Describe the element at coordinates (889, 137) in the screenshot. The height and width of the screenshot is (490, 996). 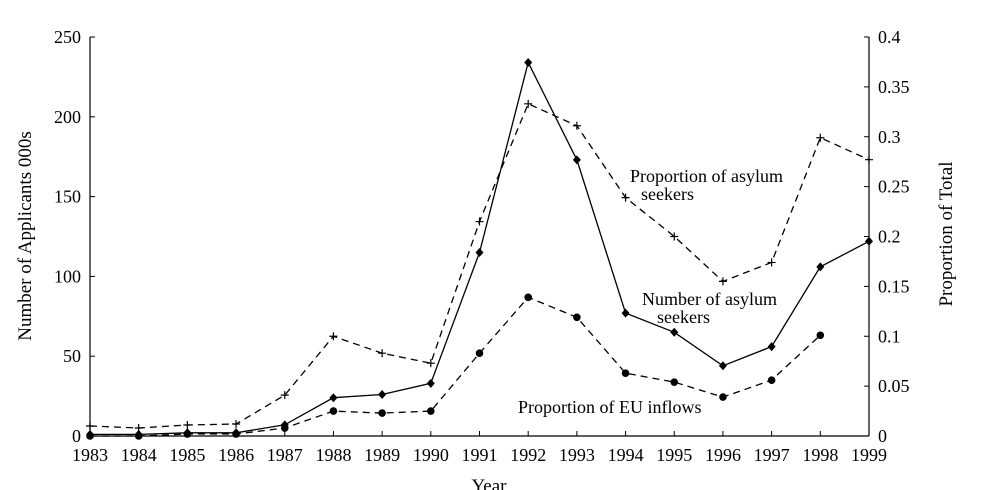
I see `y-tick-label-right: 0.3` at that location.